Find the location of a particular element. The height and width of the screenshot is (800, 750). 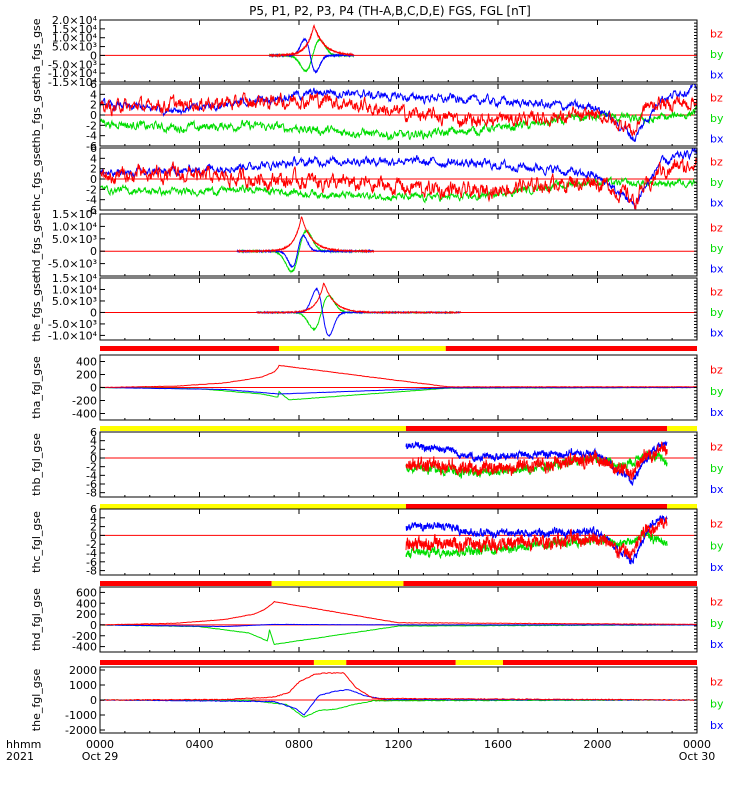

y-axis-label: the_fgl_gse is located at coordinates (36, 700).